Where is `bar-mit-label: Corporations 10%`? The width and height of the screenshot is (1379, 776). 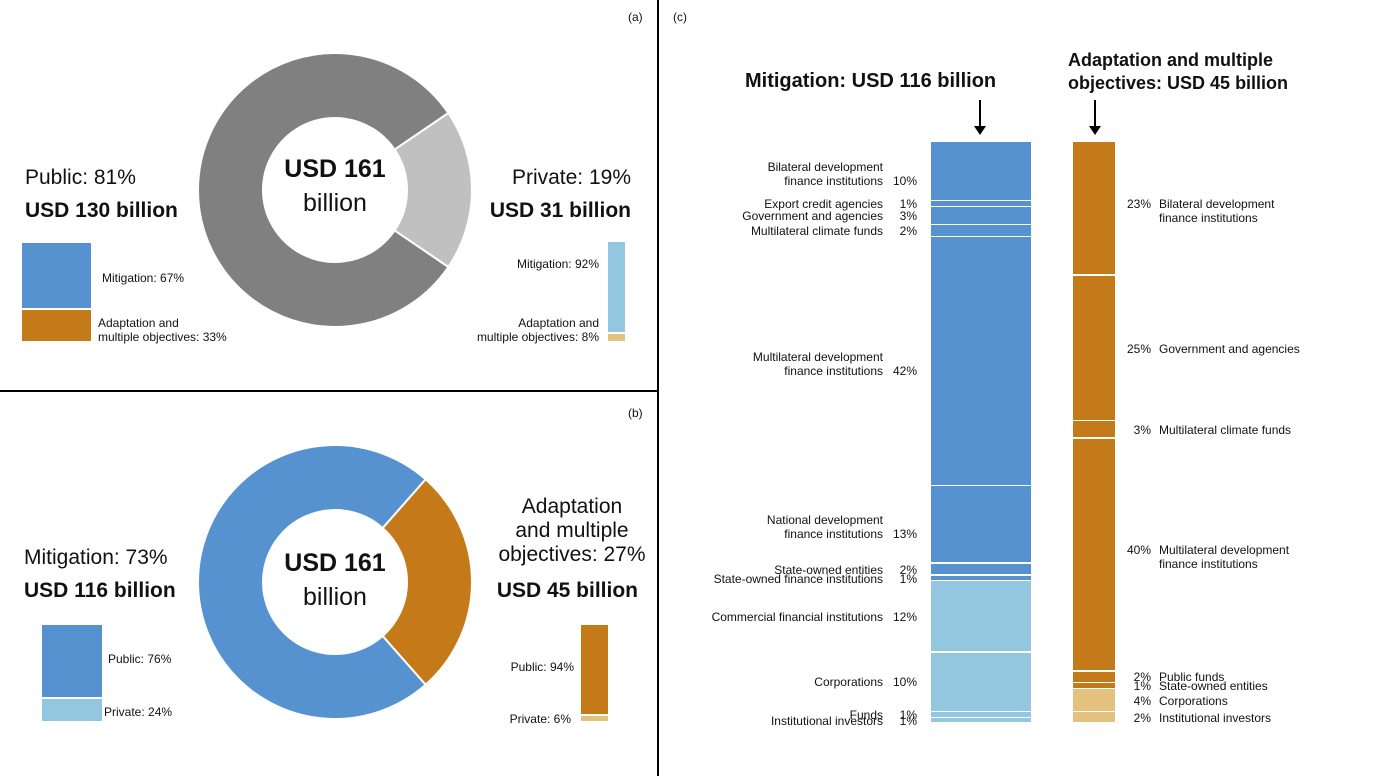 bar-mit-label: Corporations 10% is located at coordinates (865, 682).